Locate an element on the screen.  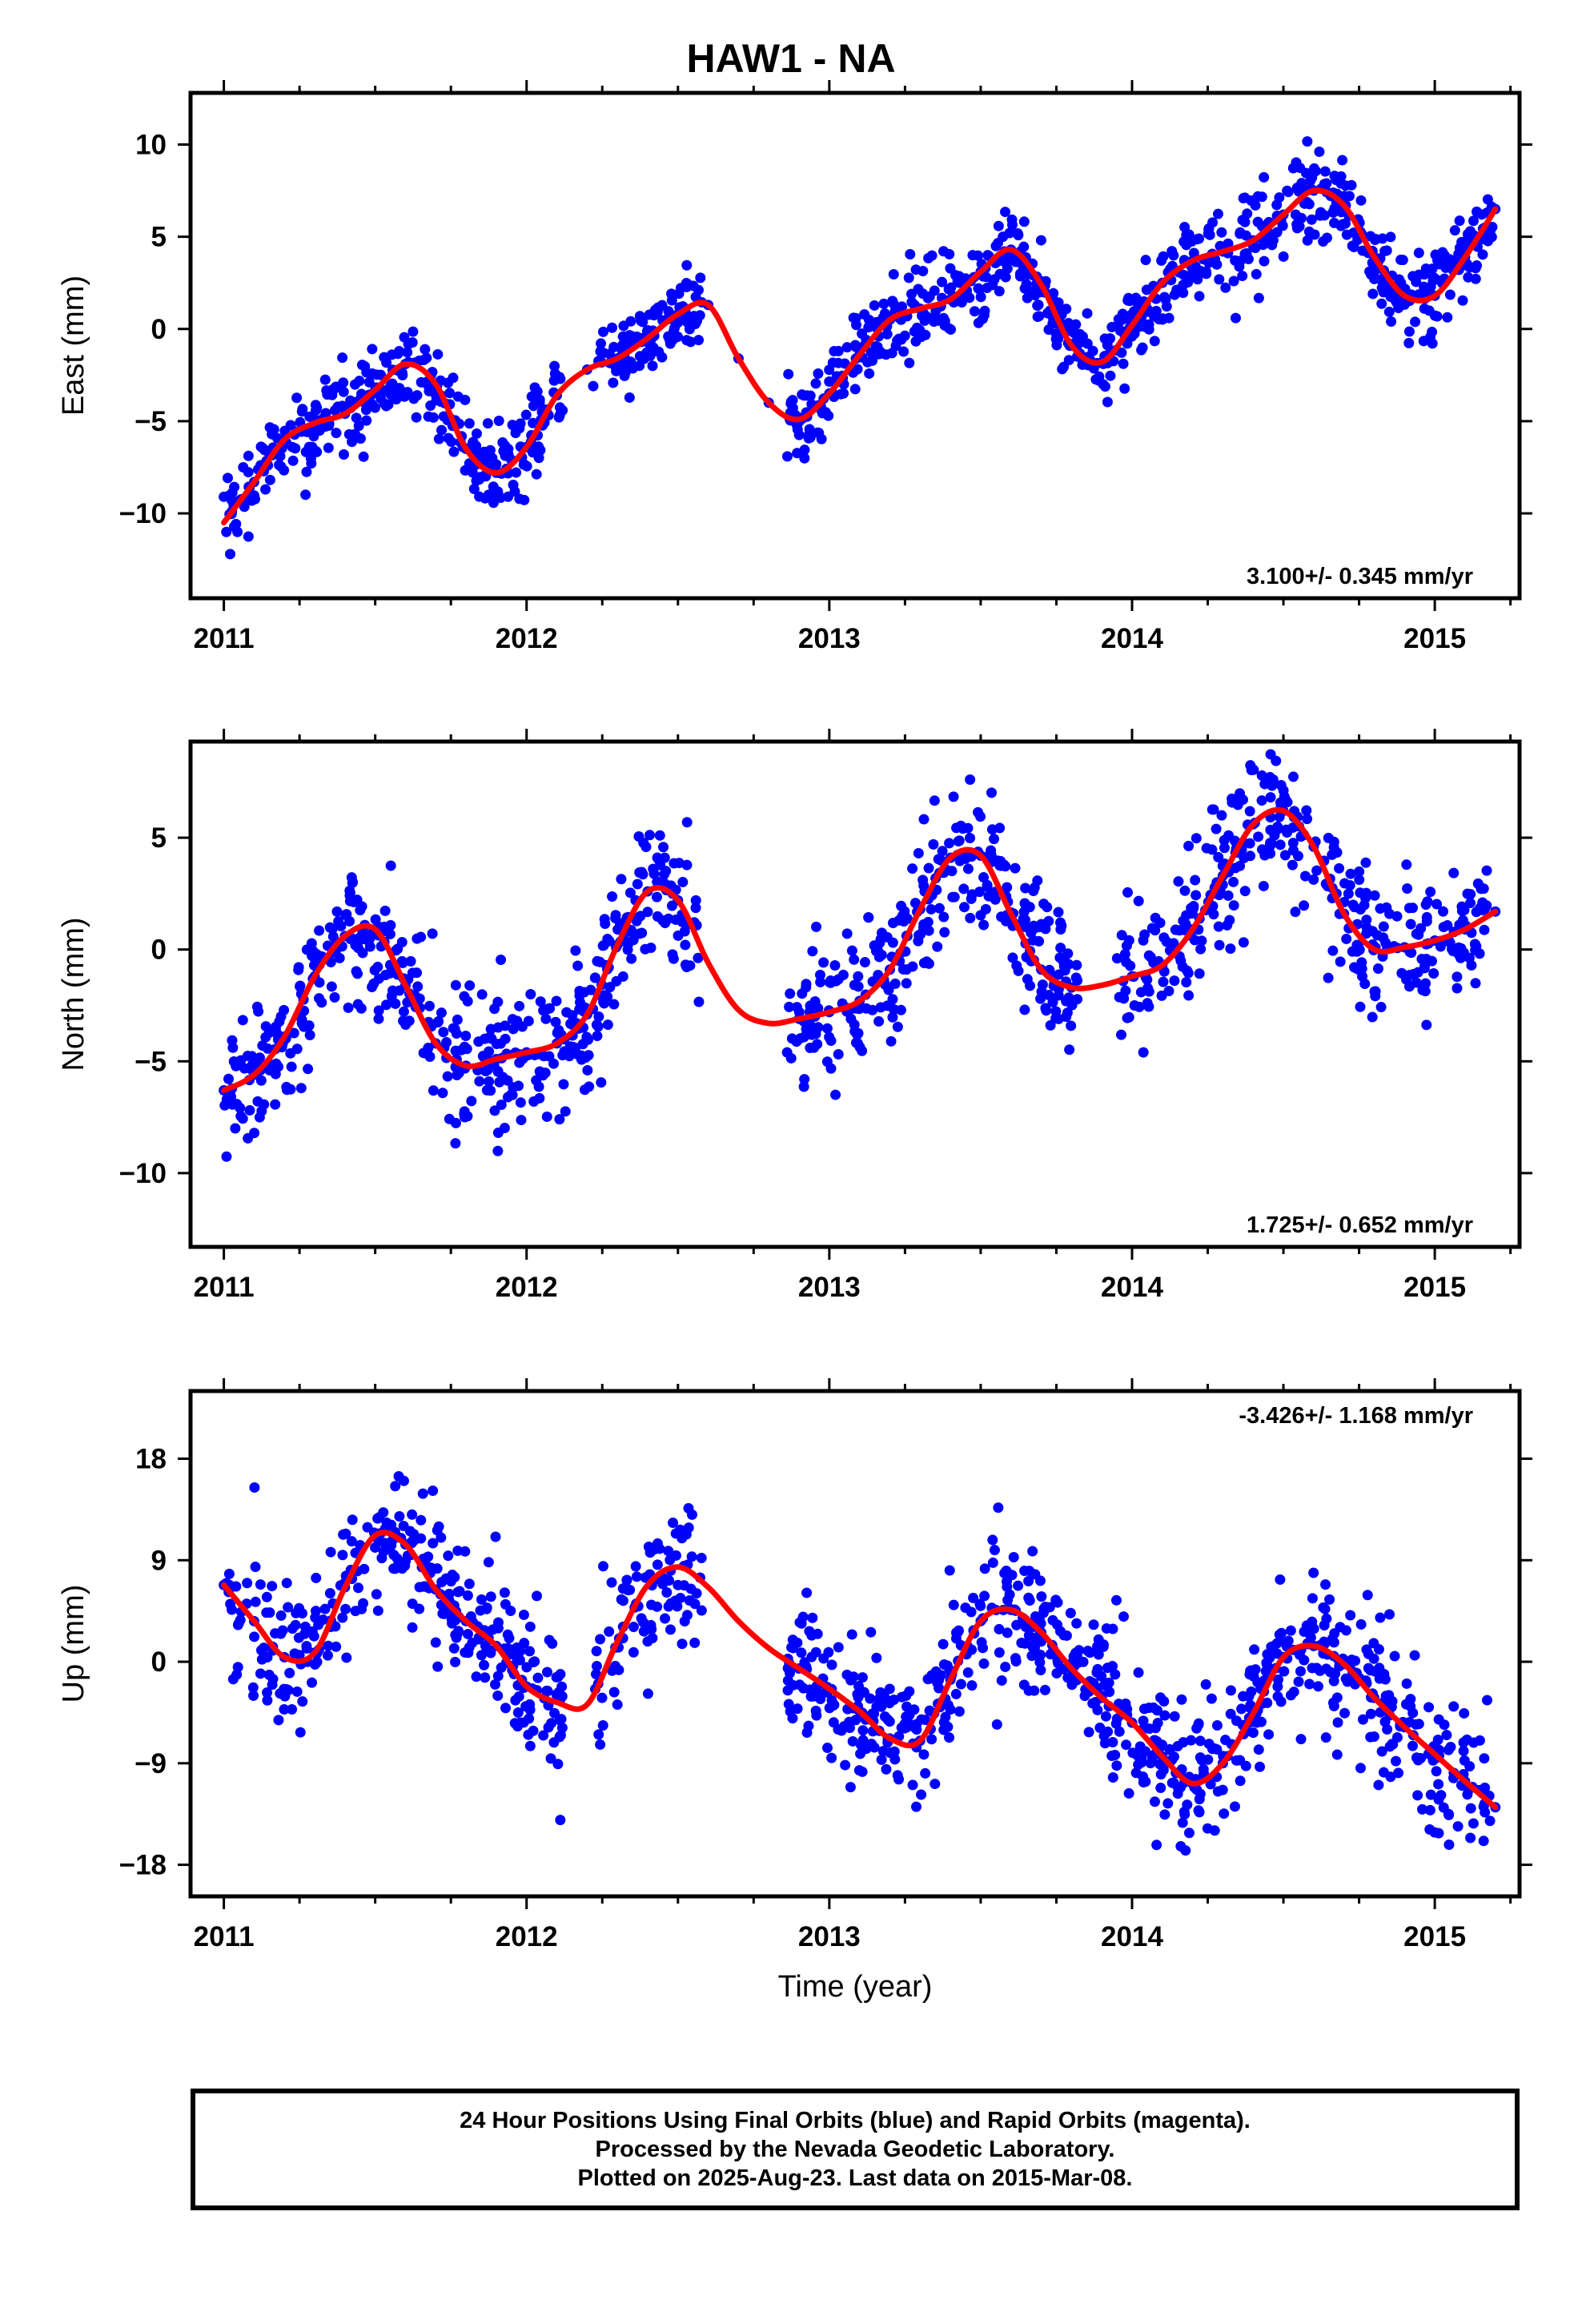
north-y-tick-label: 5 is located at coordinates (159, 838).